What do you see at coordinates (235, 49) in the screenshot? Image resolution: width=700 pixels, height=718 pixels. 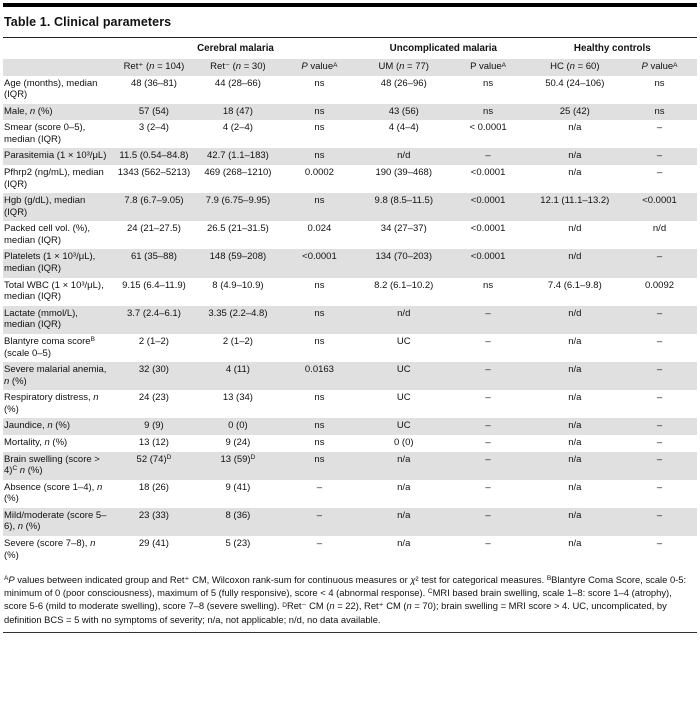 I see `column-group-label: Cerebral malaria` at bounding box center [235, 49].